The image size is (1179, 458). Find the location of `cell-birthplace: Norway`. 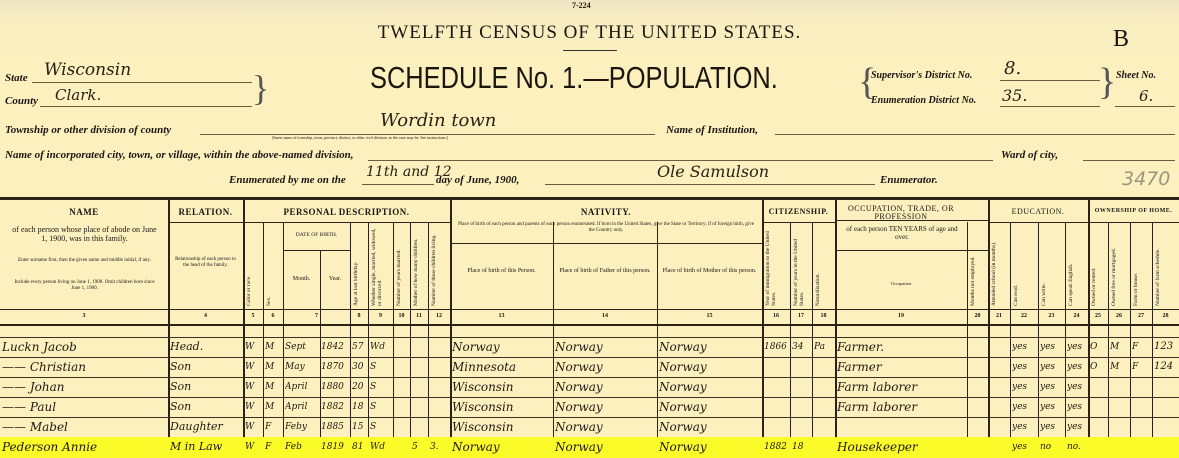

cell-birthplace: Norway is located at coordinates (476, 347).